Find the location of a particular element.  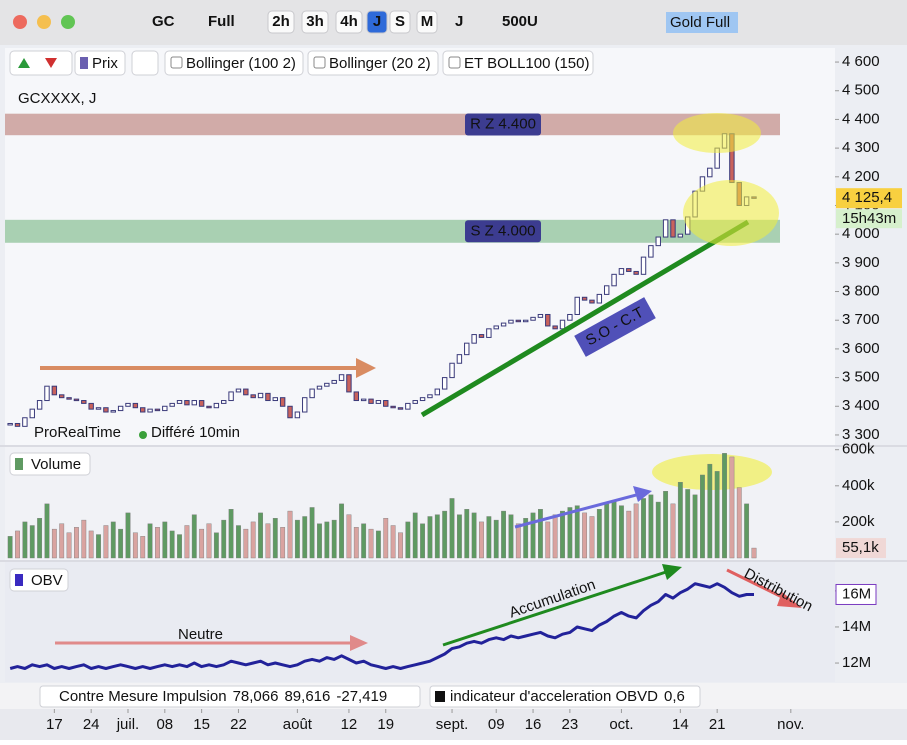

timeframe: 4h is located at coordinates (349, 21).